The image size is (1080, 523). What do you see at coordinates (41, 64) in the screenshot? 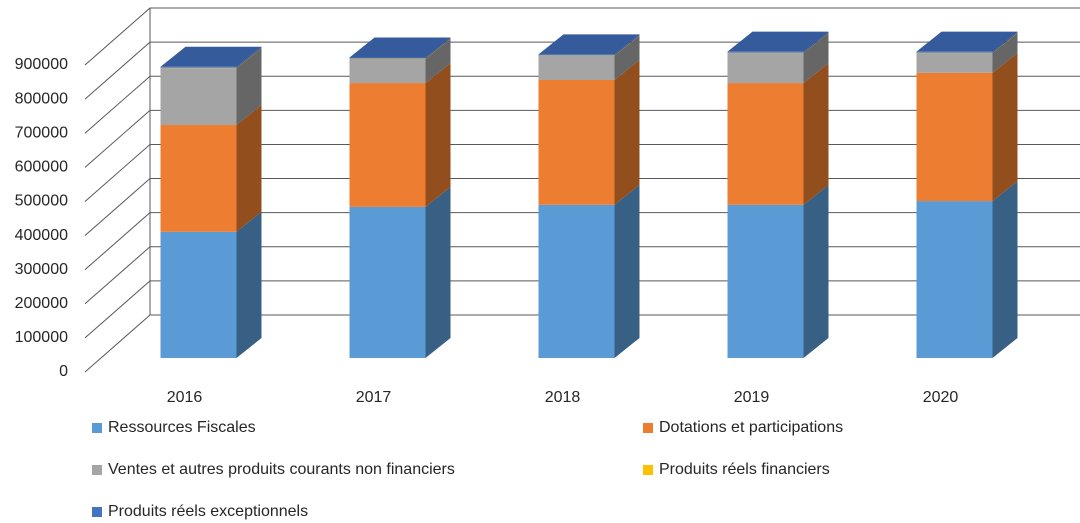
I see `y-tick-label: 900000` at bounding box center [41, 64].